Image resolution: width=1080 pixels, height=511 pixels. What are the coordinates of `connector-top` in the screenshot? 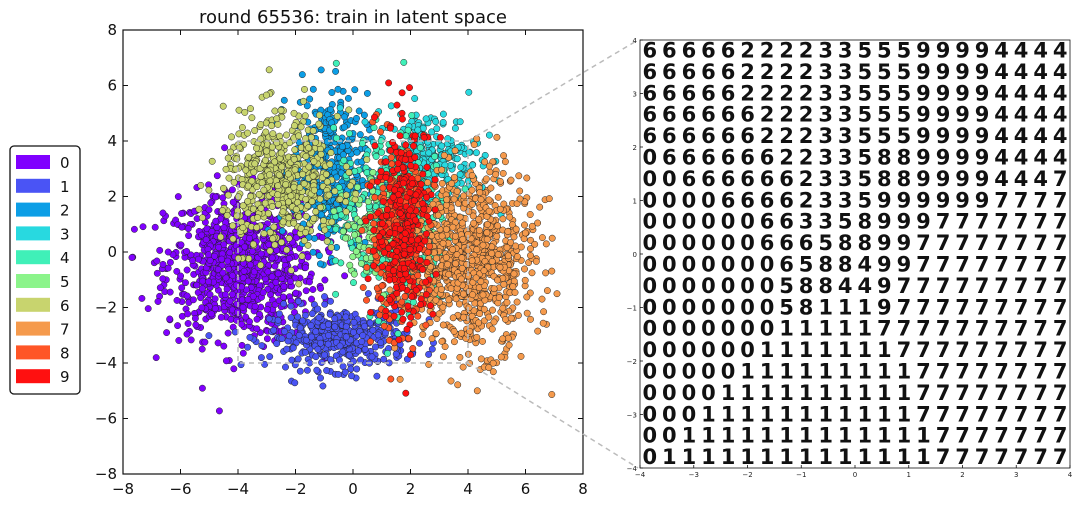 It's located at (553, 90).